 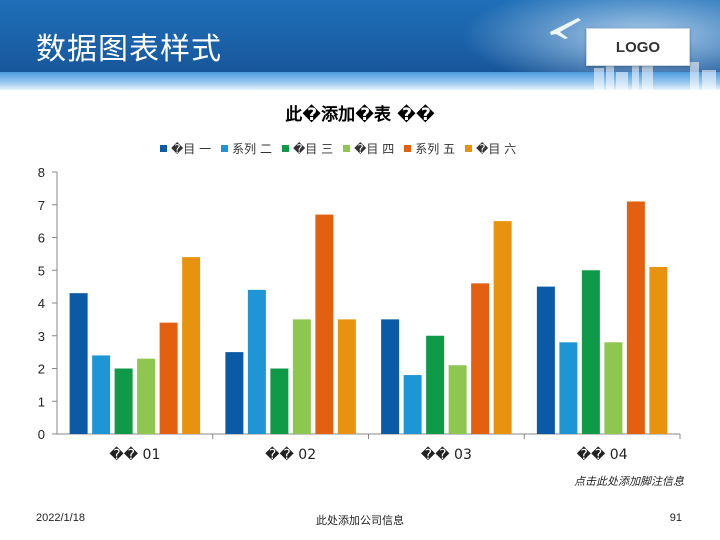 What do you see at coordinates (134, 454) in the screenshot?
I see `x-tick-label: �� 01` at bounding box center [134, 454].